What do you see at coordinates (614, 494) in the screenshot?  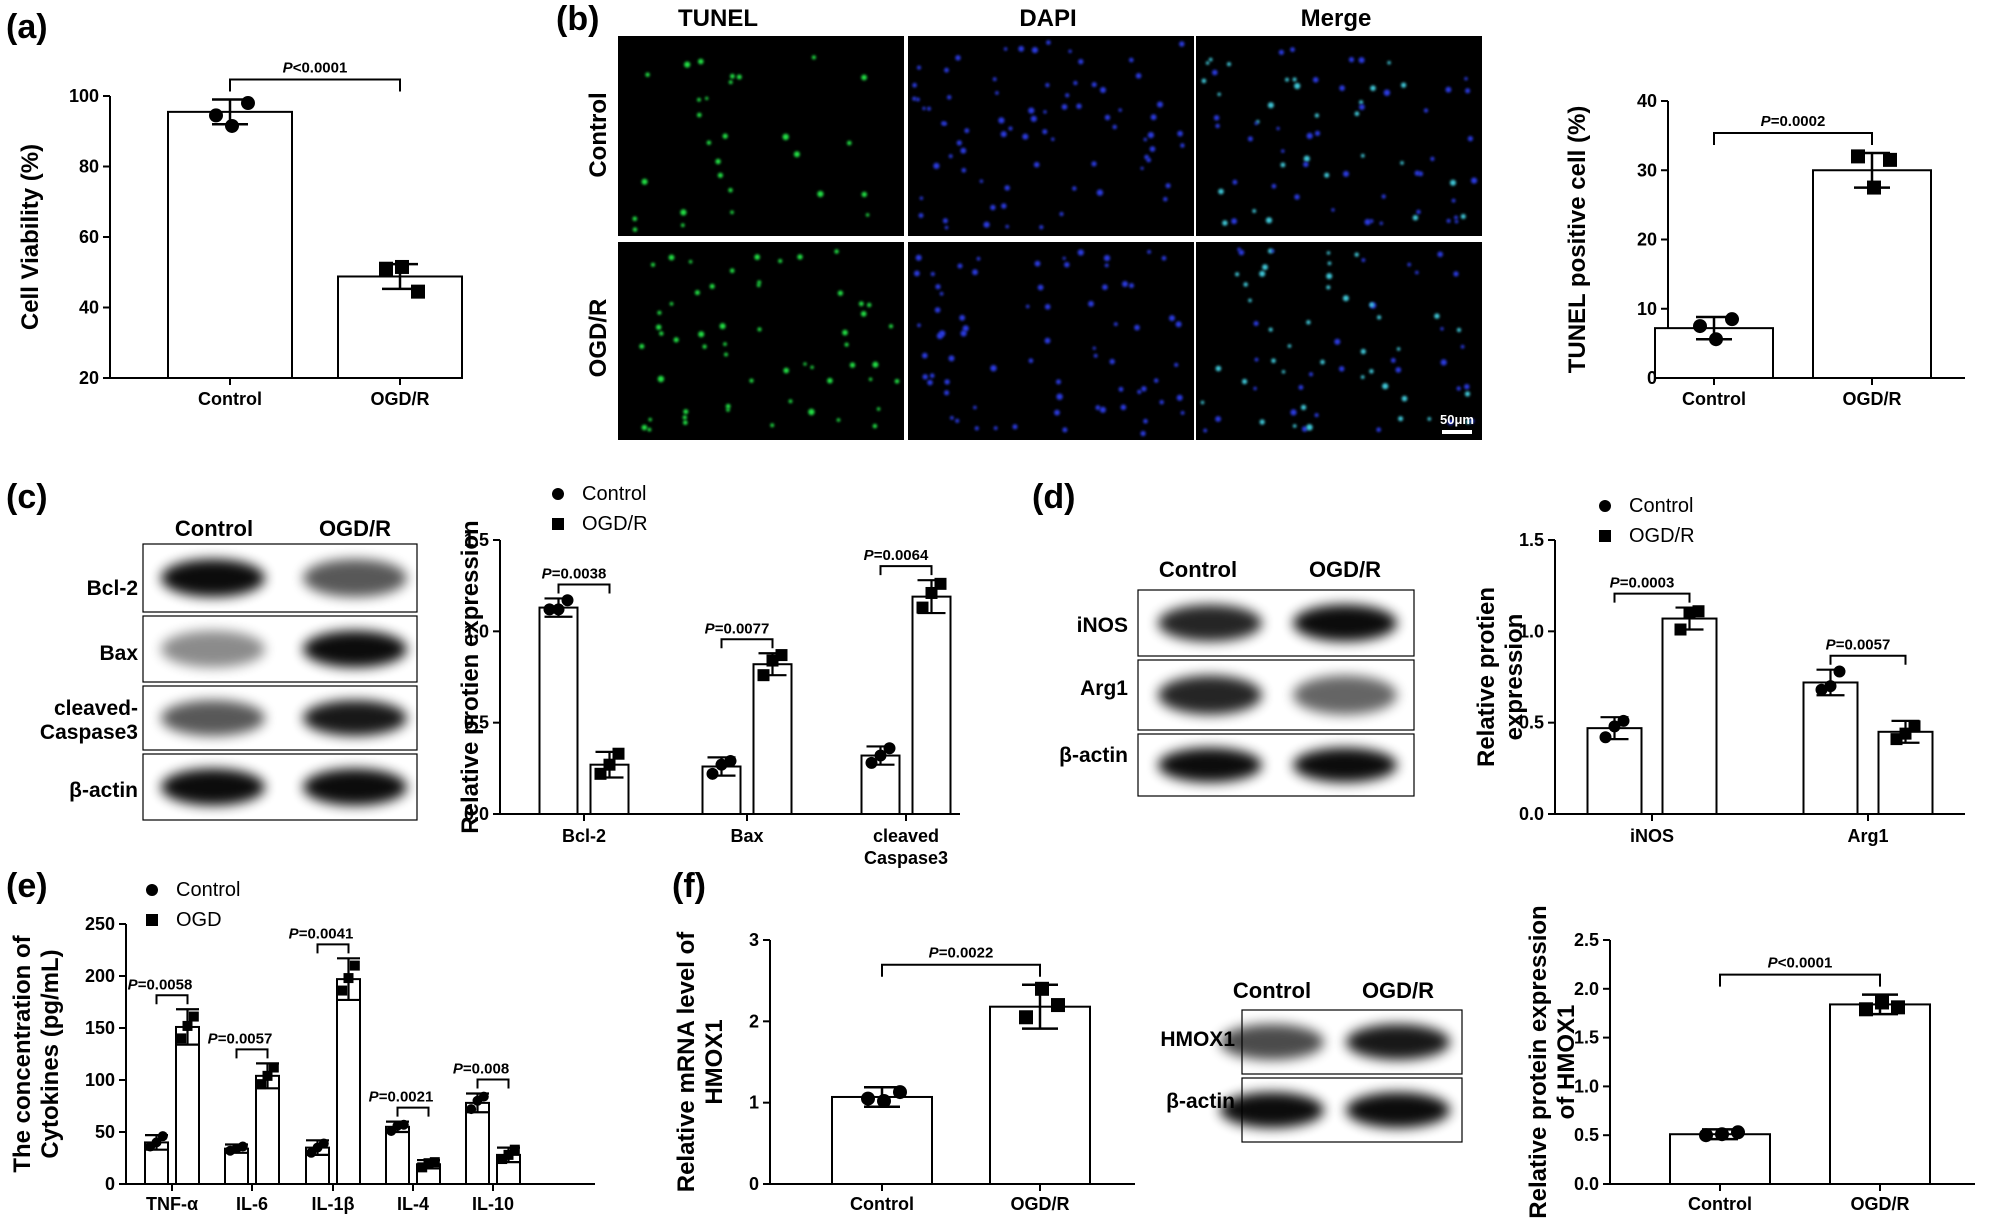 I see `legend-label: Control` at bounding box center [614, 494].